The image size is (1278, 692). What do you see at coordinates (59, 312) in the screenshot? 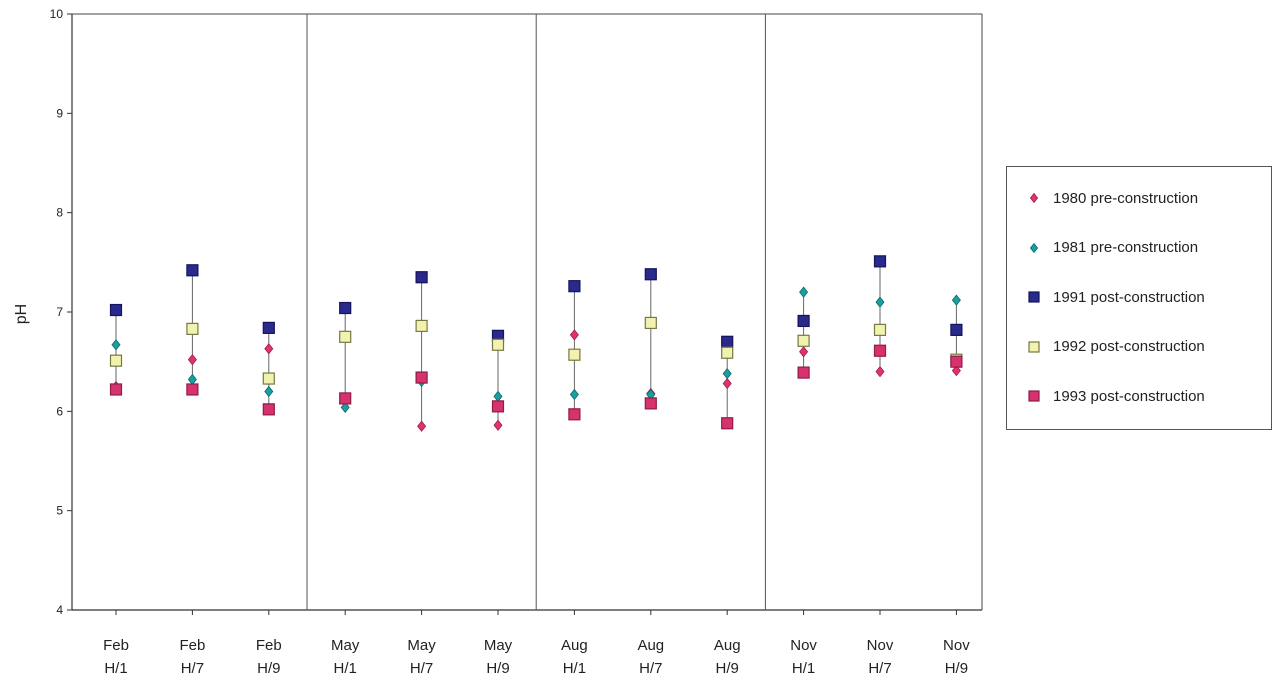
I see `y-tick-label: 7` at bounding box center [59, 312].